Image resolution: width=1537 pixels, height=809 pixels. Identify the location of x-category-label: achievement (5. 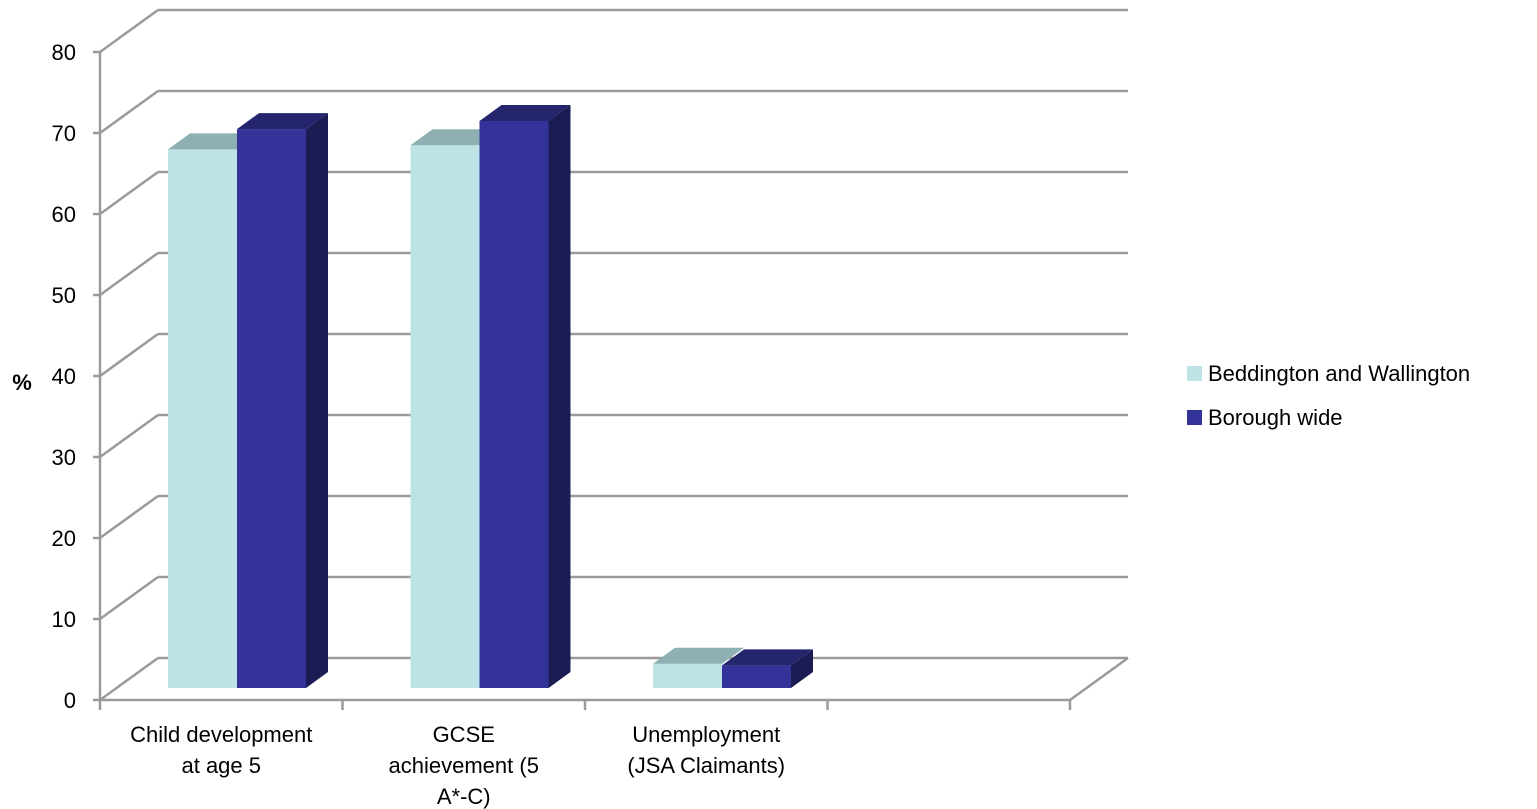
(464, 765).